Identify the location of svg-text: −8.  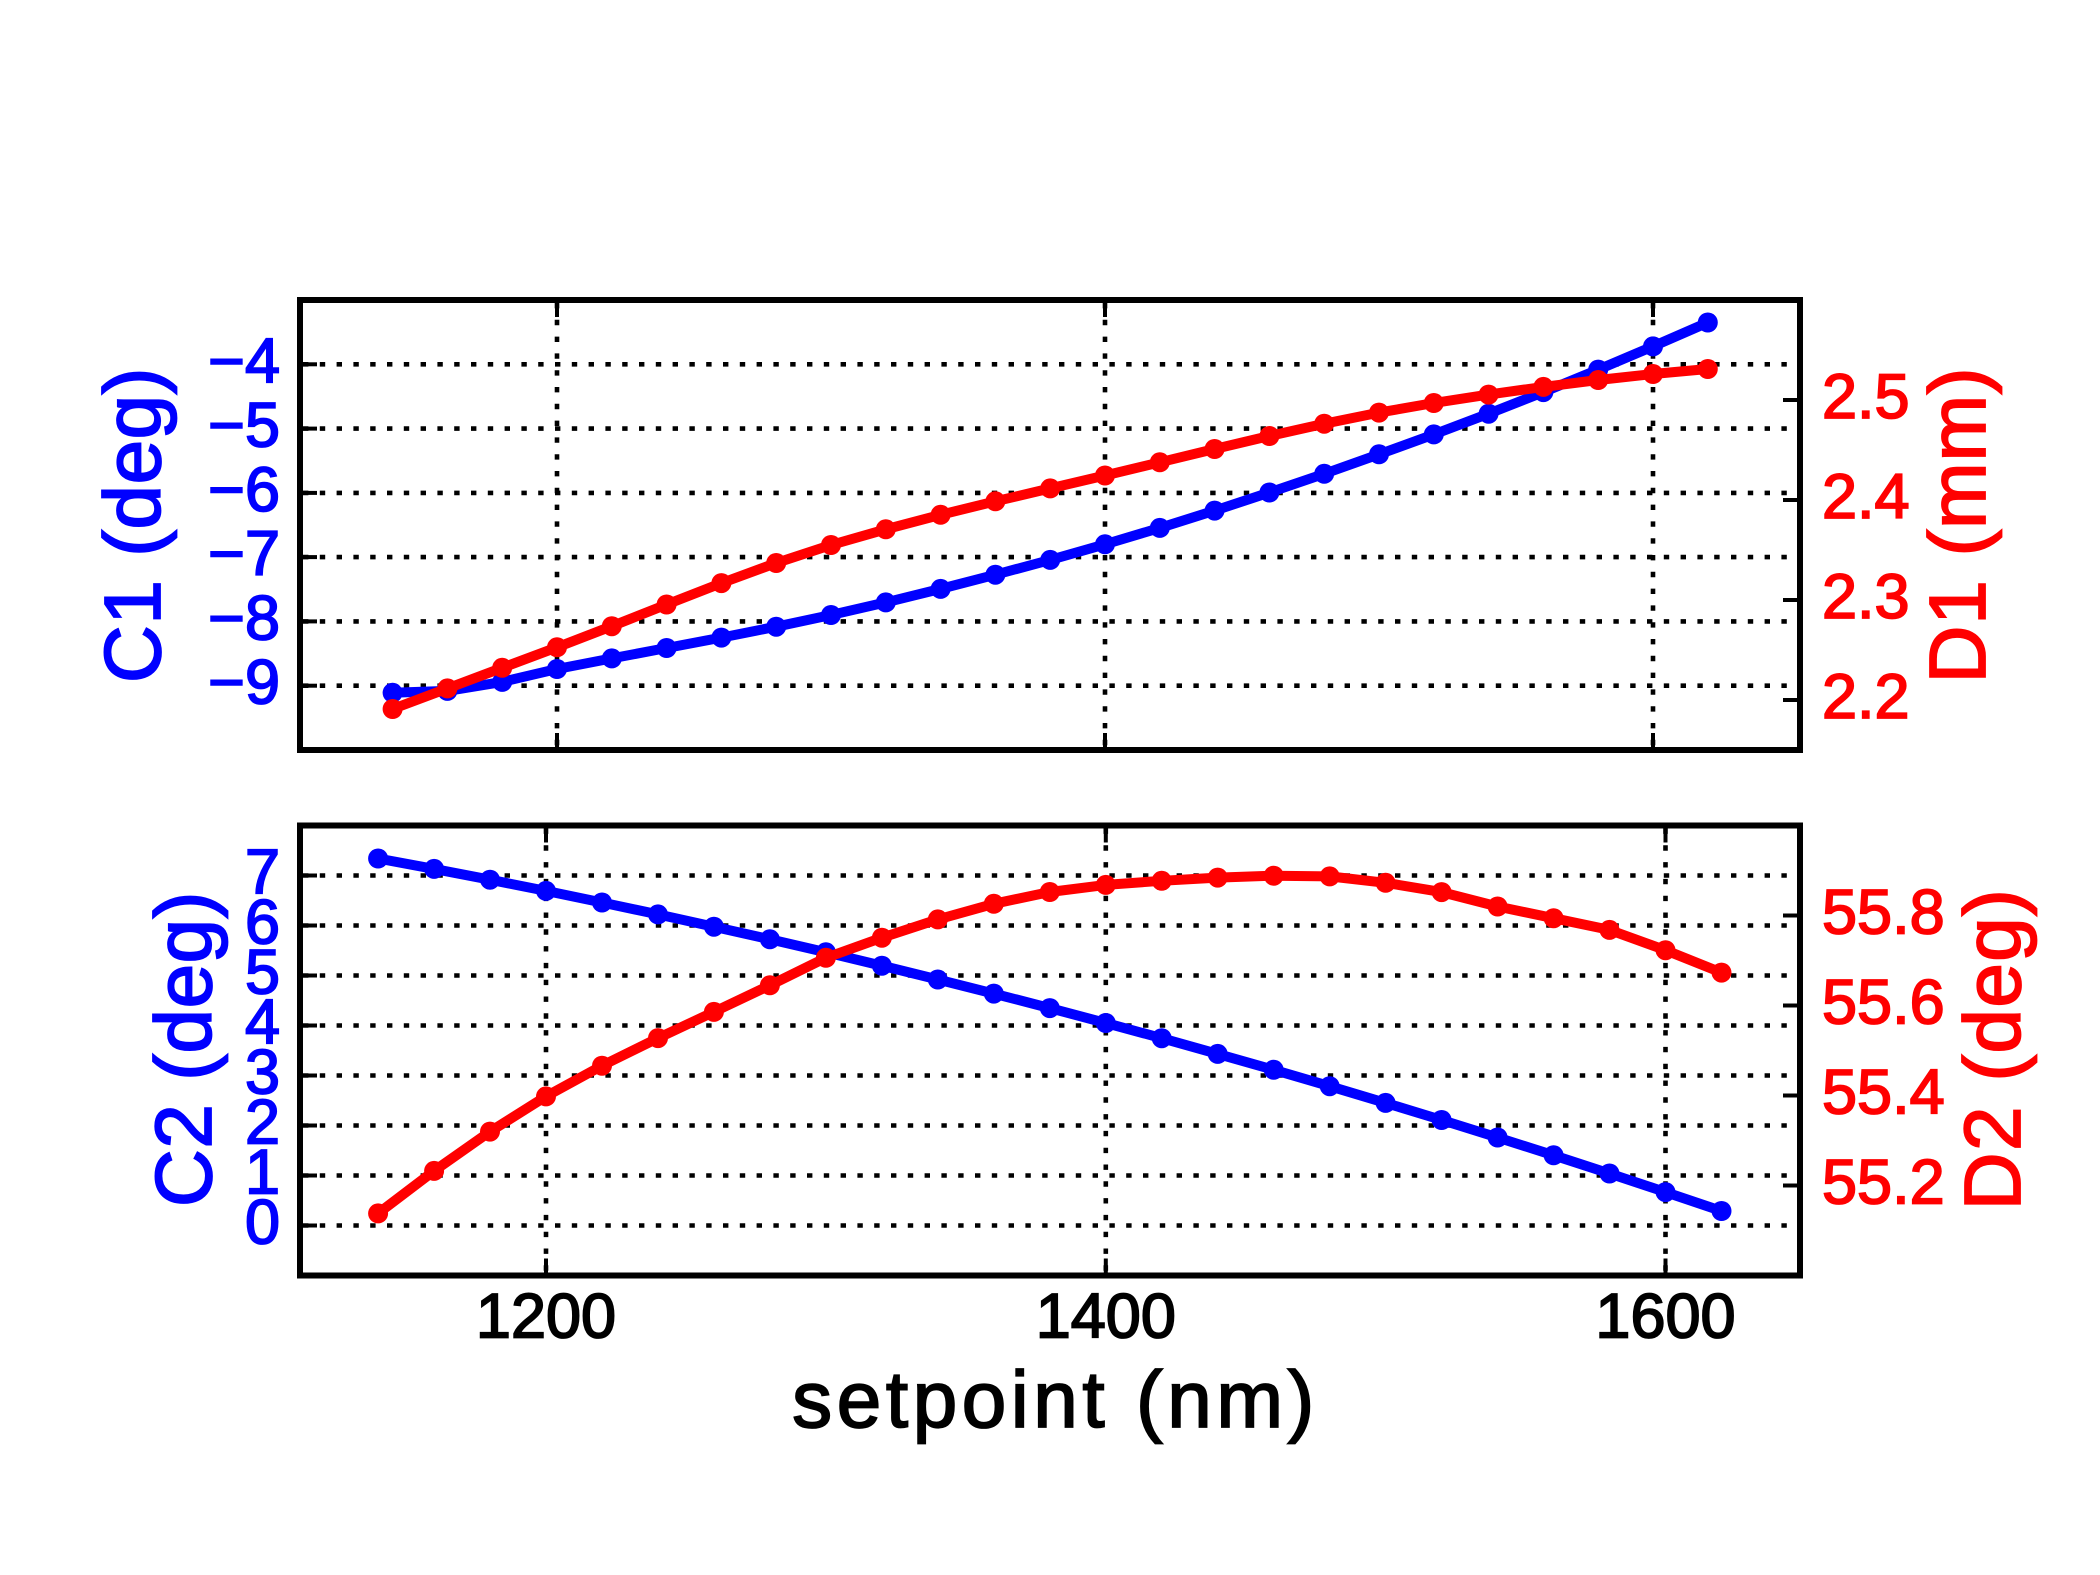
(244, 618).